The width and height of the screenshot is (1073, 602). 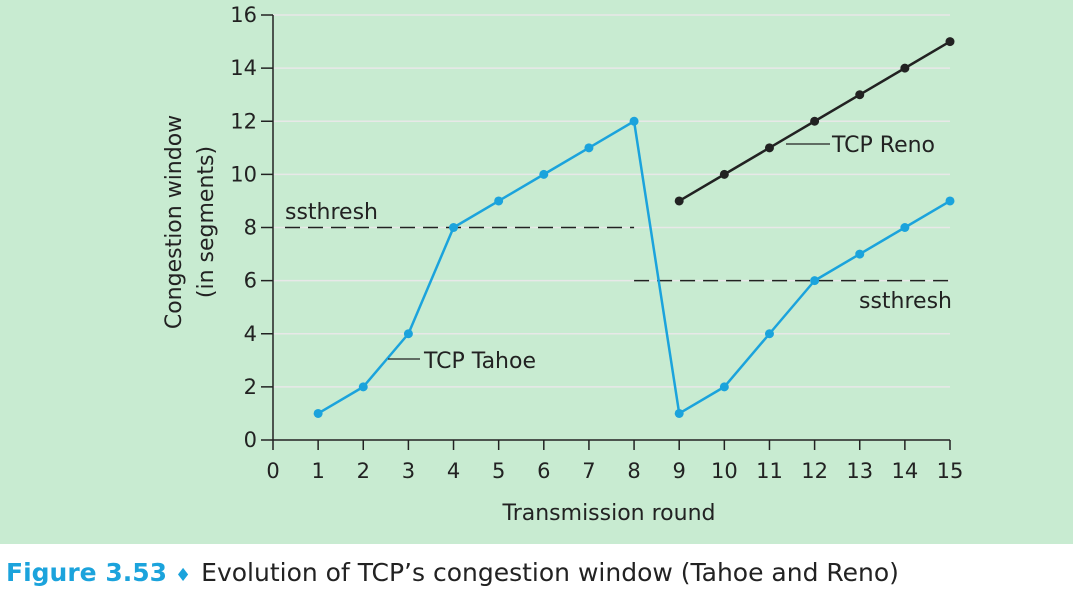 What do you see at coordinates (190, 222) in the screenshot?
I see `y-axis-title: Congestion window (in segments)` at bounding box center [190, 222].